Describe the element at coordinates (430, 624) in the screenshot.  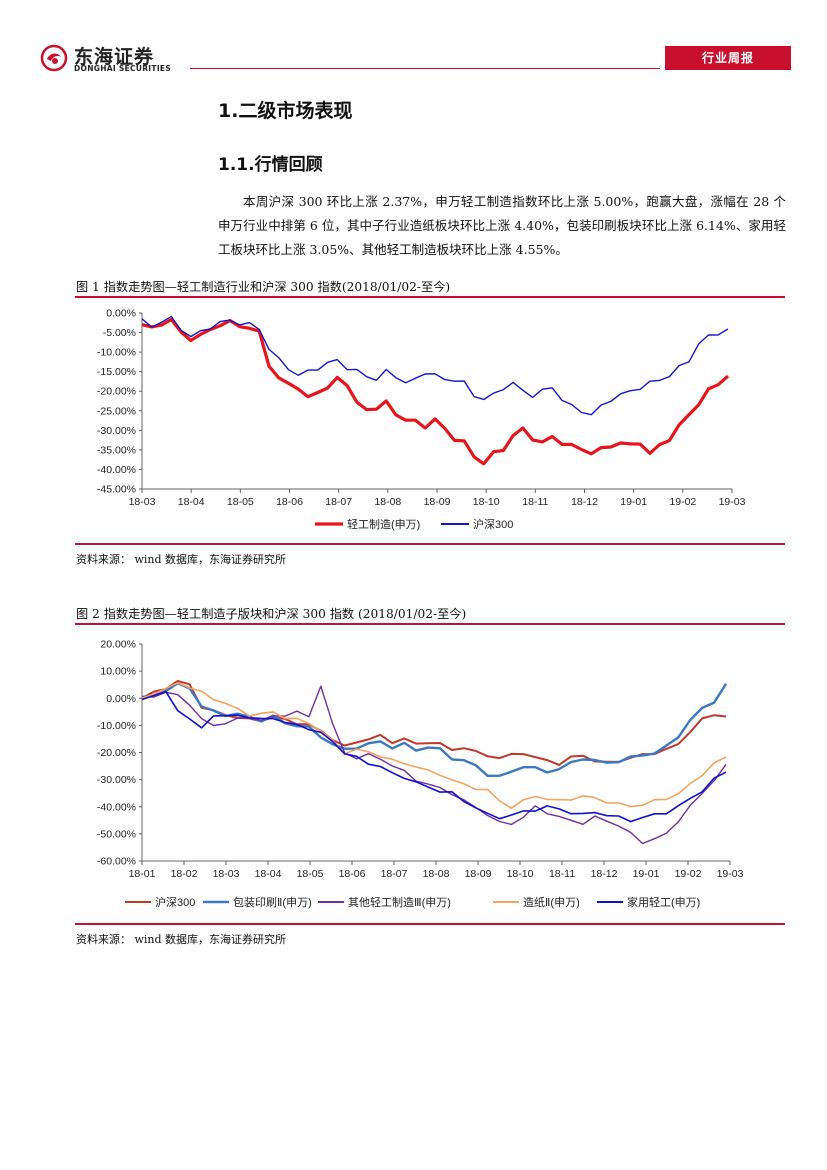
I see `figure2-top-rule` at that location.